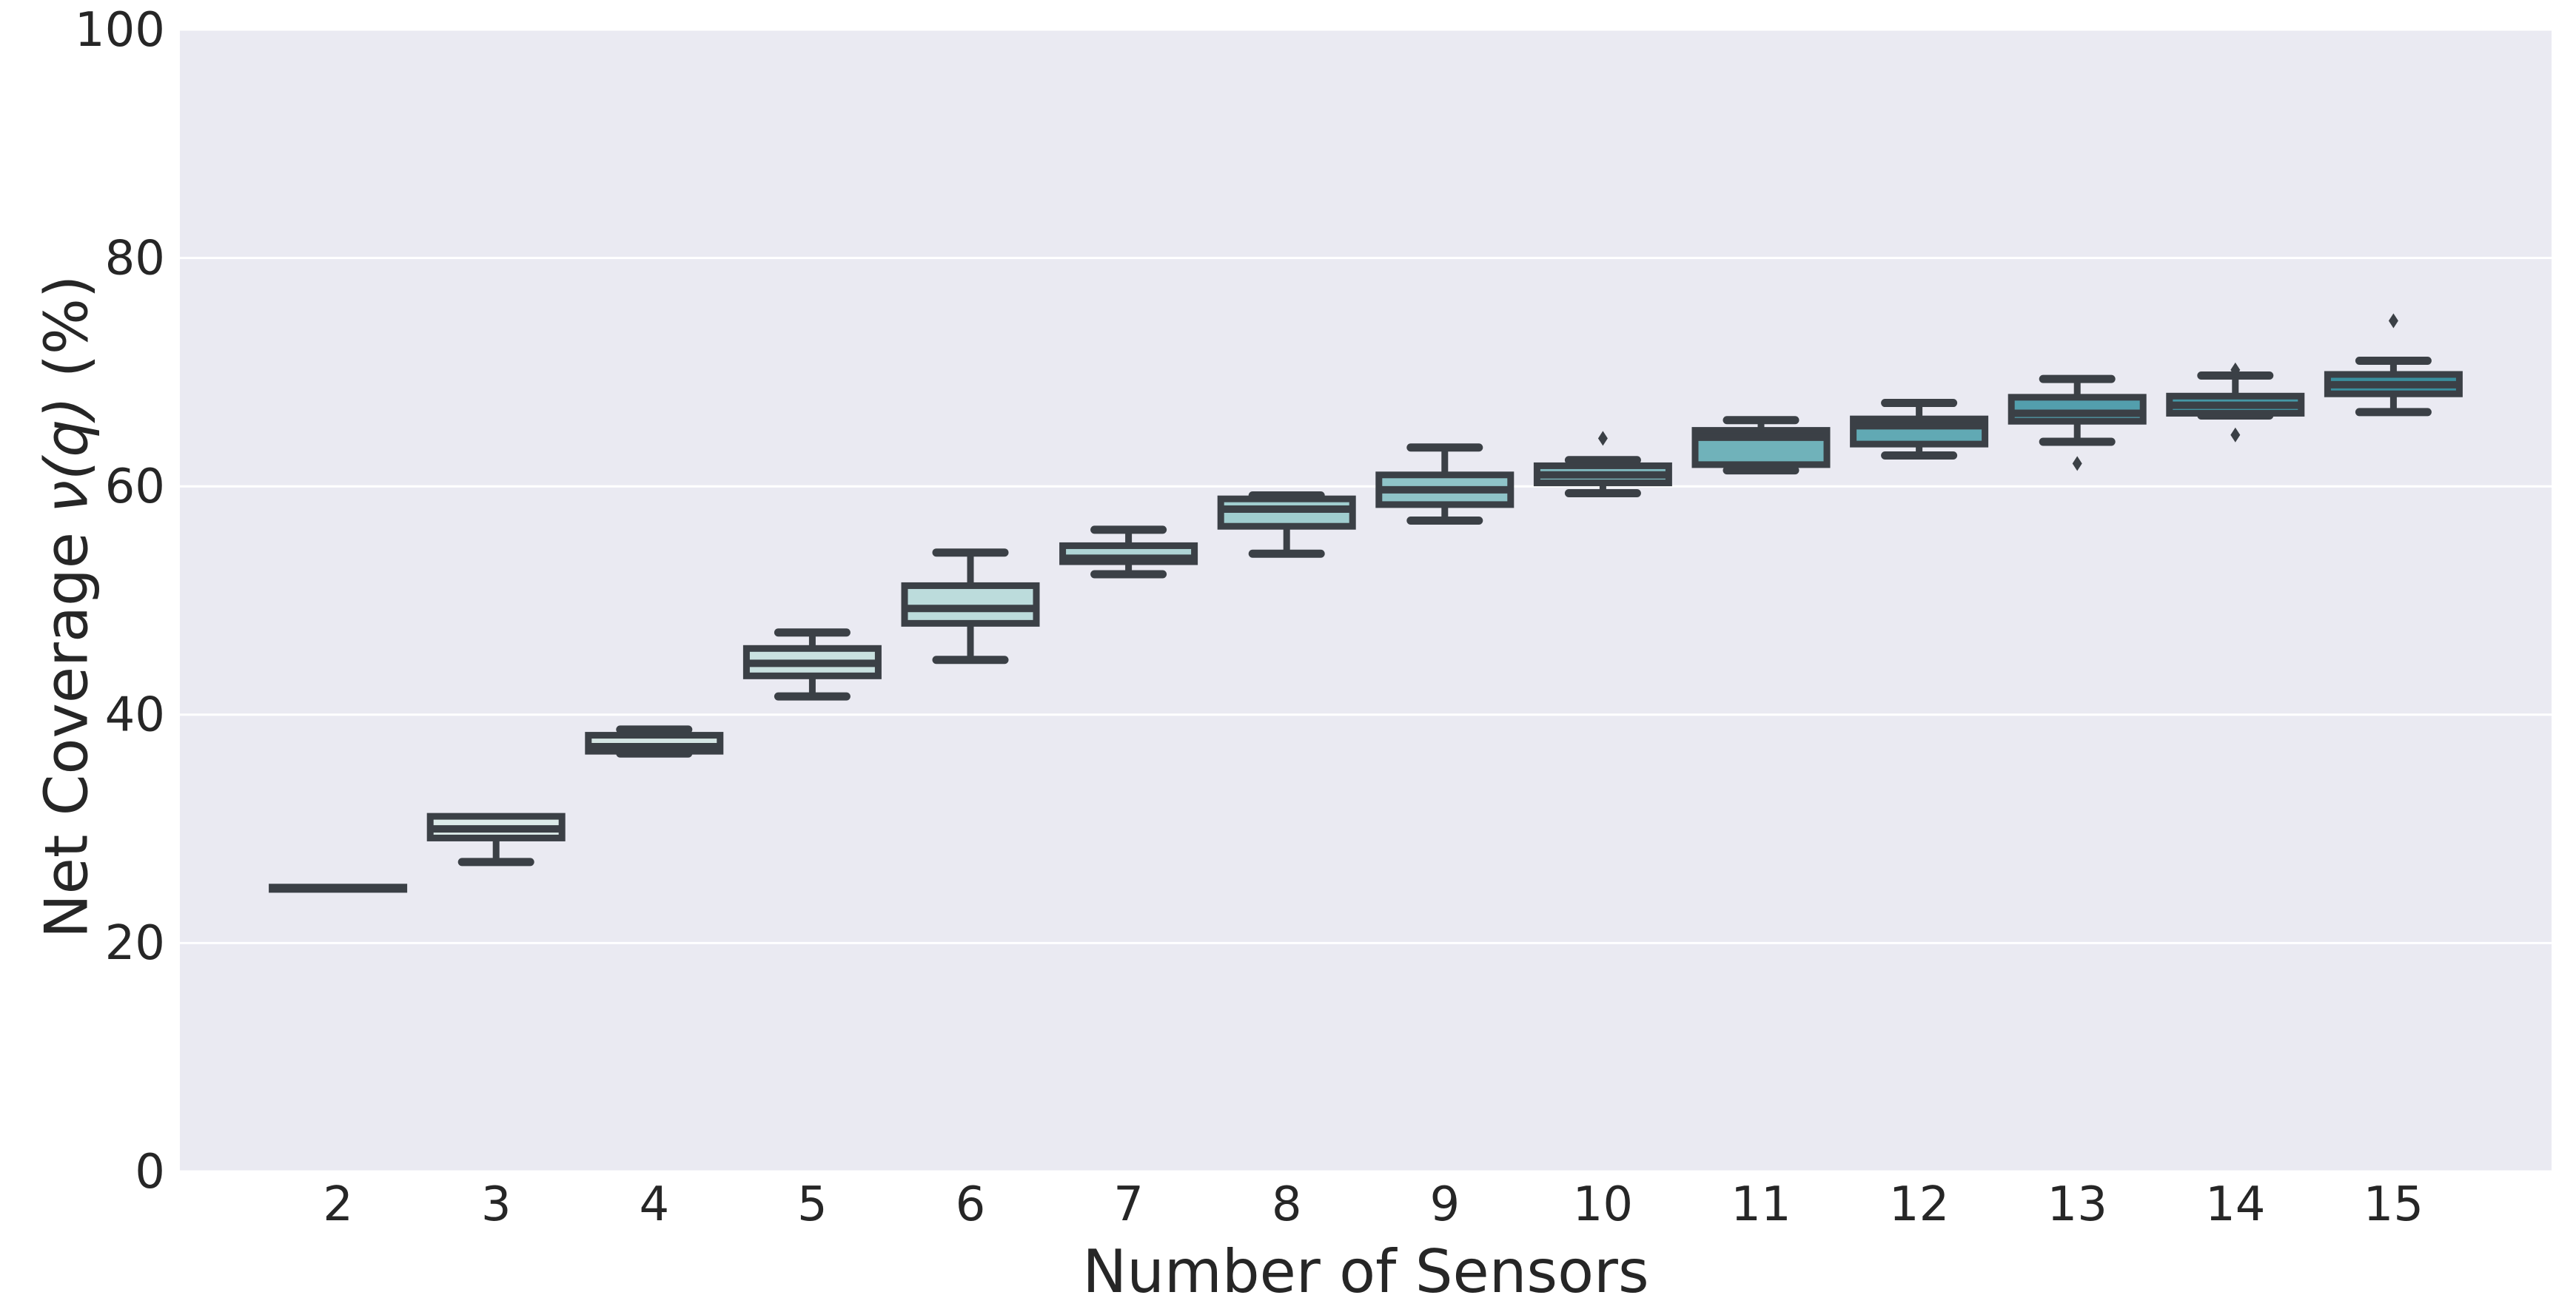  I want to click on x-tick-label: 7, so click(1128, 1204).